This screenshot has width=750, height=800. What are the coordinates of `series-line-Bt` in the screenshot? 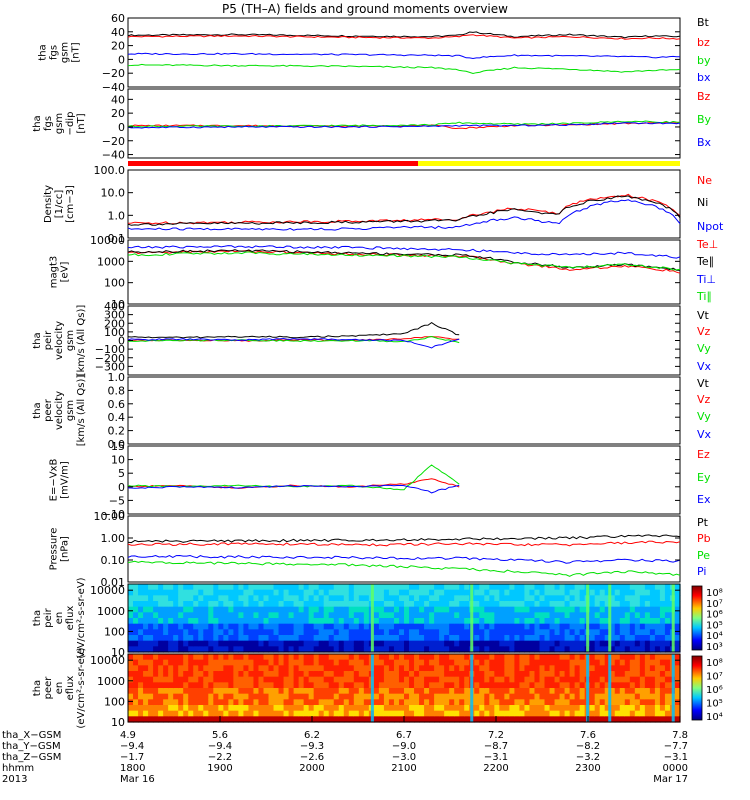 It's located at (404, 35).